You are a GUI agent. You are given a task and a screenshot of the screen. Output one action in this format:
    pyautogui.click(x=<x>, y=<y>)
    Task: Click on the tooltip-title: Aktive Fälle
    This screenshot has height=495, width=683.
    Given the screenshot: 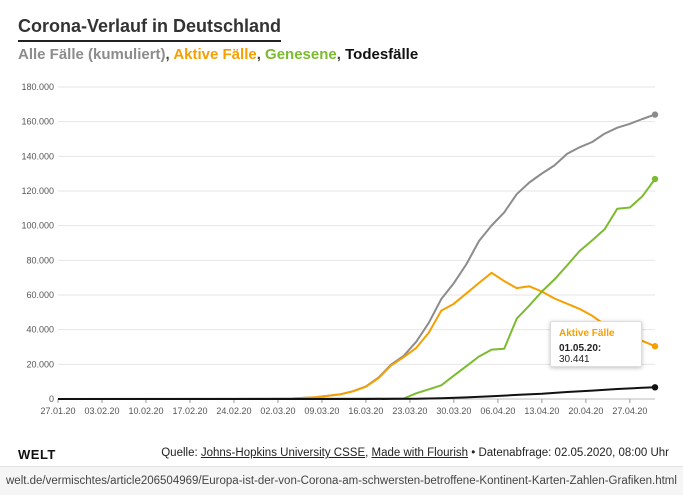 What is the action you would take?
    pyautogui.click(x=587, y=333)
    